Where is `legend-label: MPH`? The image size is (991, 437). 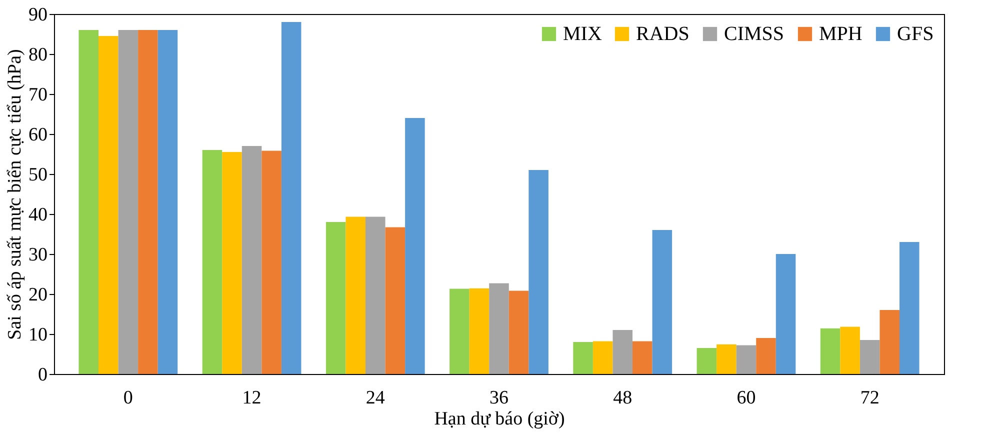 legend-label: MPH is located at coordinates (840, 34).